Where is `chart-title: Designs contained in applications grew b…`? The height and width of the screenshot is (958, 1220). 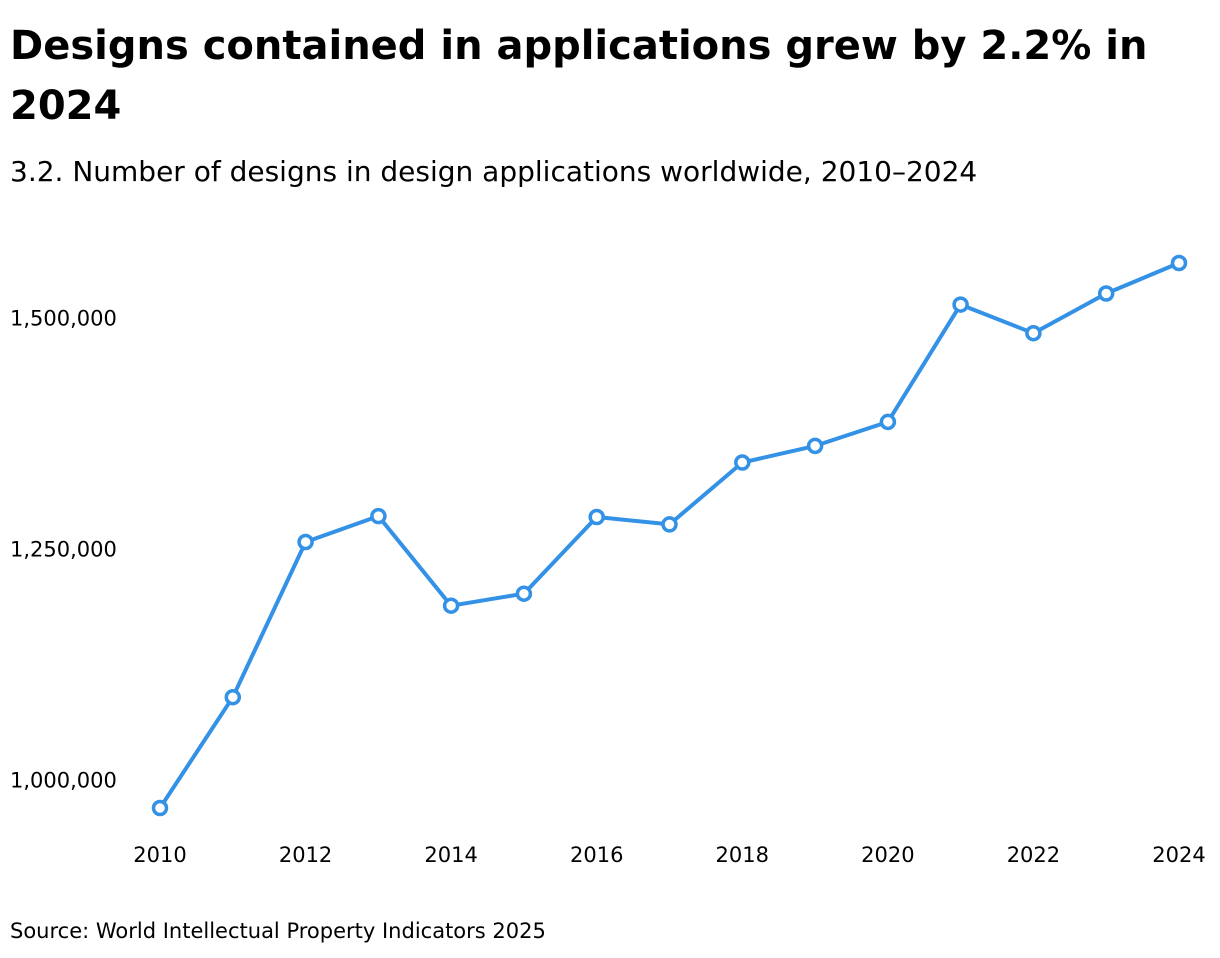 chart-title: Designs contained in applications grew b… is located at coordinates (579, 76).